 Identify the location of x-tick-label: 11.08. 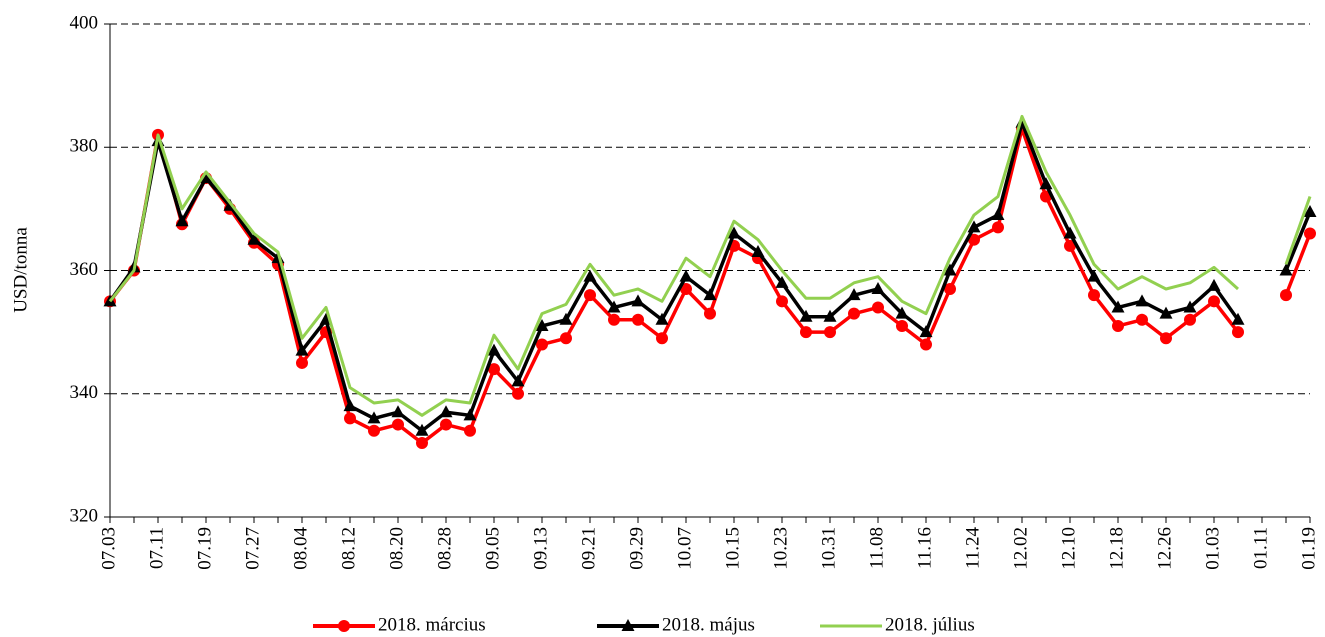
(876, 548).